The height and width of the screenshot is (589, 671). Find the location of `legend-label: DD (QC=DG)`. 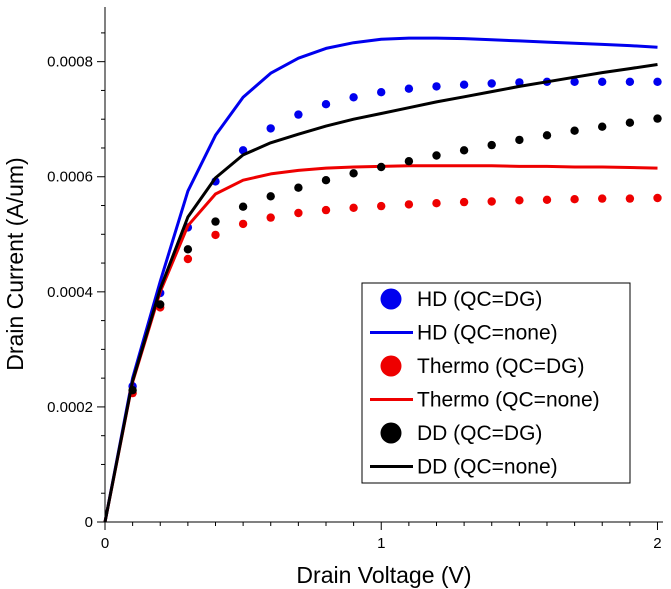

legend-label: DD (QC=DG) is located at coordinates (479, 433).